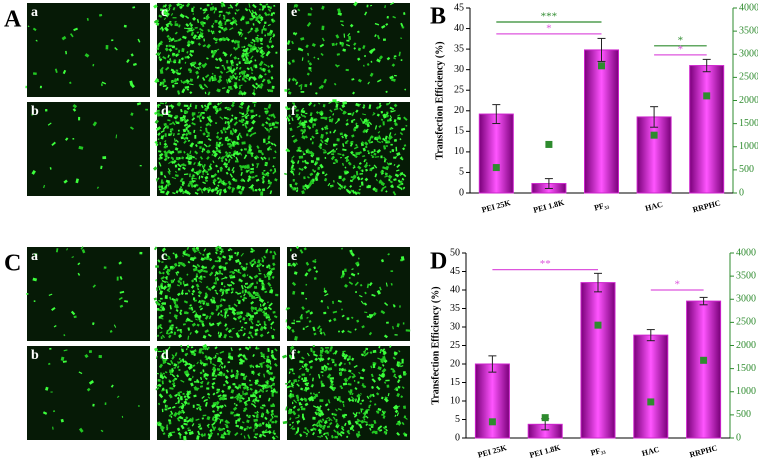 The height and width of the screenshot is (471, 758). Describe the element at coordinates (746, 368) in the screenshot. I see `y2-tick-label: 1500` at that location.